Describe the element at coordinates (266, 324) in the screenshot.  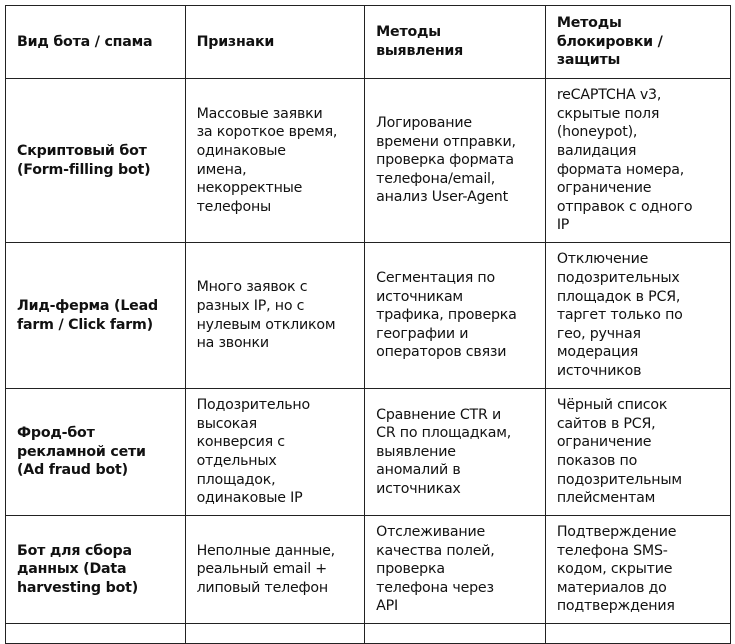
I see `cell-text-line: нулевым откликом` at that location.